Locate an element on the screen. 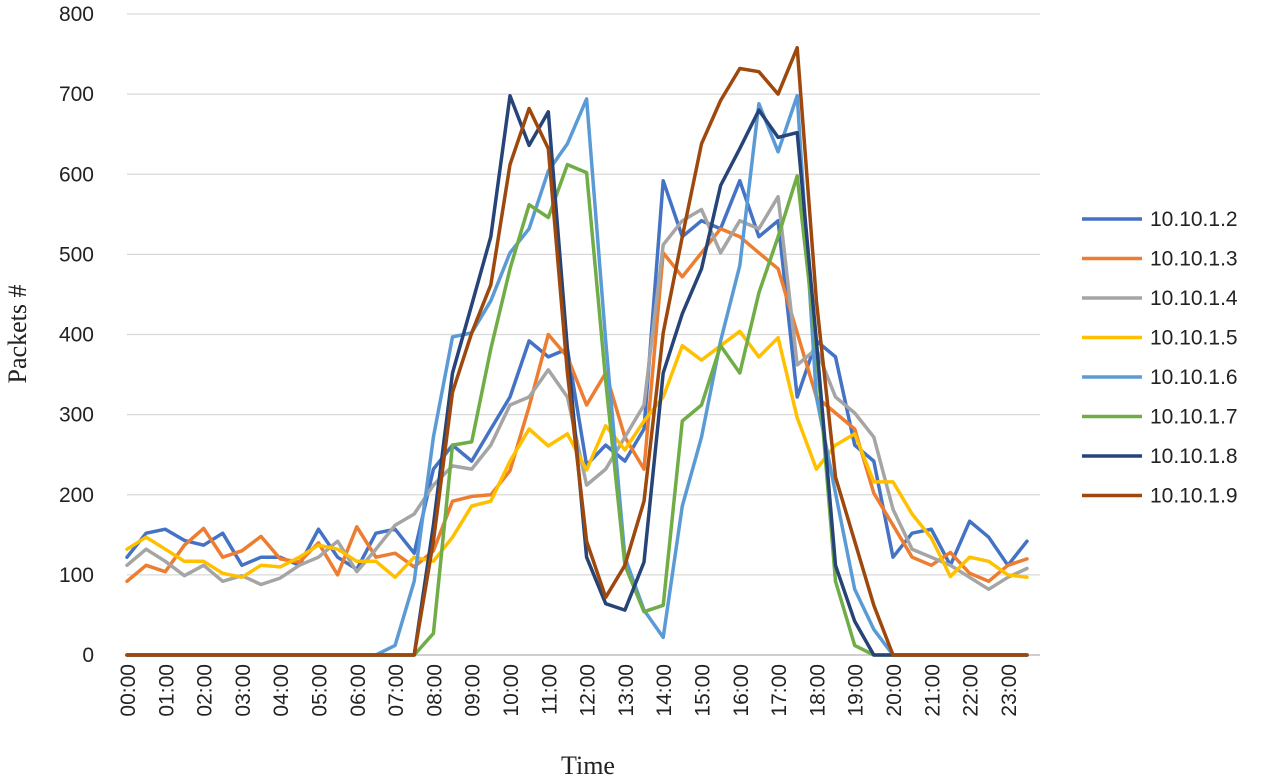 Image resolution: width=1264 pixels, height=779 pixels. x-tick-label: 04:00 is located at coordinates (281, 690).